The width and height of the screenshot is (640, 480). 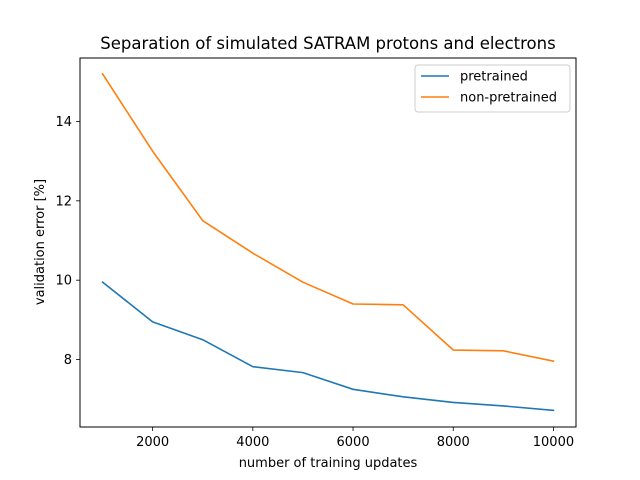 I want to click on x-tick-label: 8000, so click(x=453, y=442).